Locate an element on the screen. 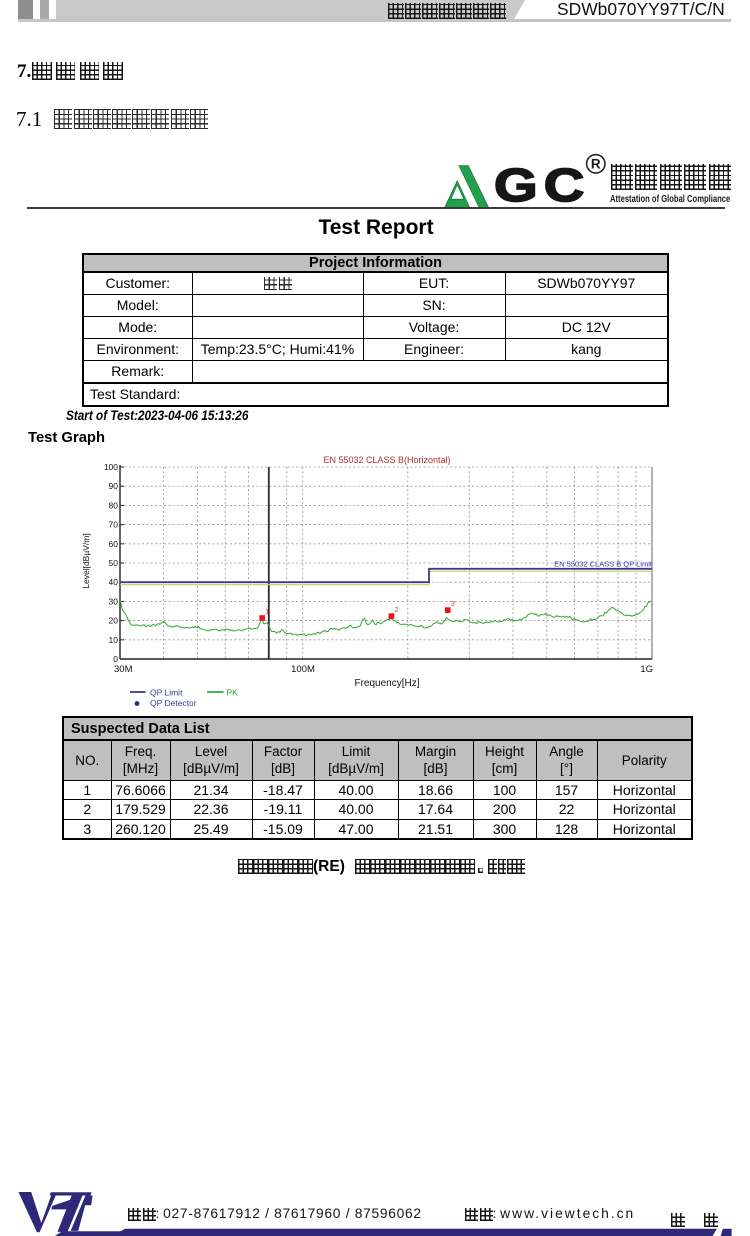 Image resolution: width=750 pixels, height=1236 pixels. svg-text: QP Detector is located at coordinates (173, 703).